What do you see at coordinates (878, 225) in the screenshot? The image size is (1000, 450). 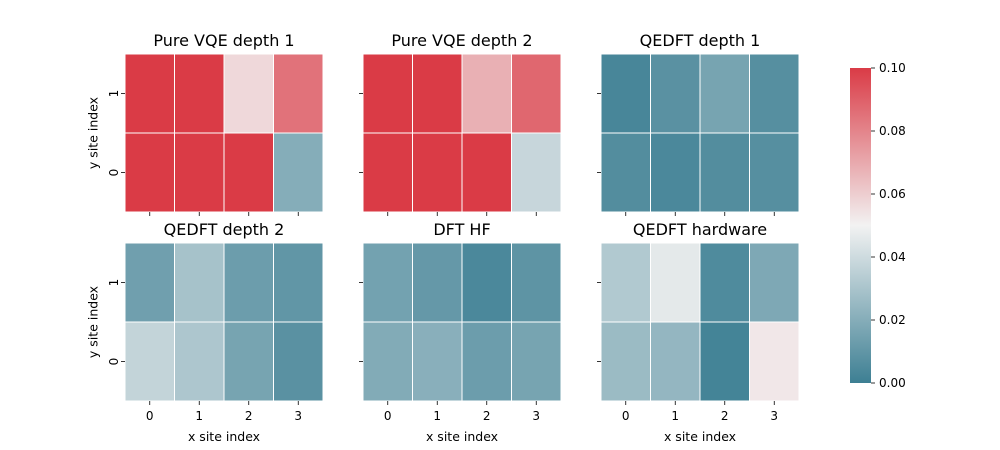 I see `colorbar: 0.00 0.02 0.04 0.06 0.08 0.10` at bounding box center [878, 225].